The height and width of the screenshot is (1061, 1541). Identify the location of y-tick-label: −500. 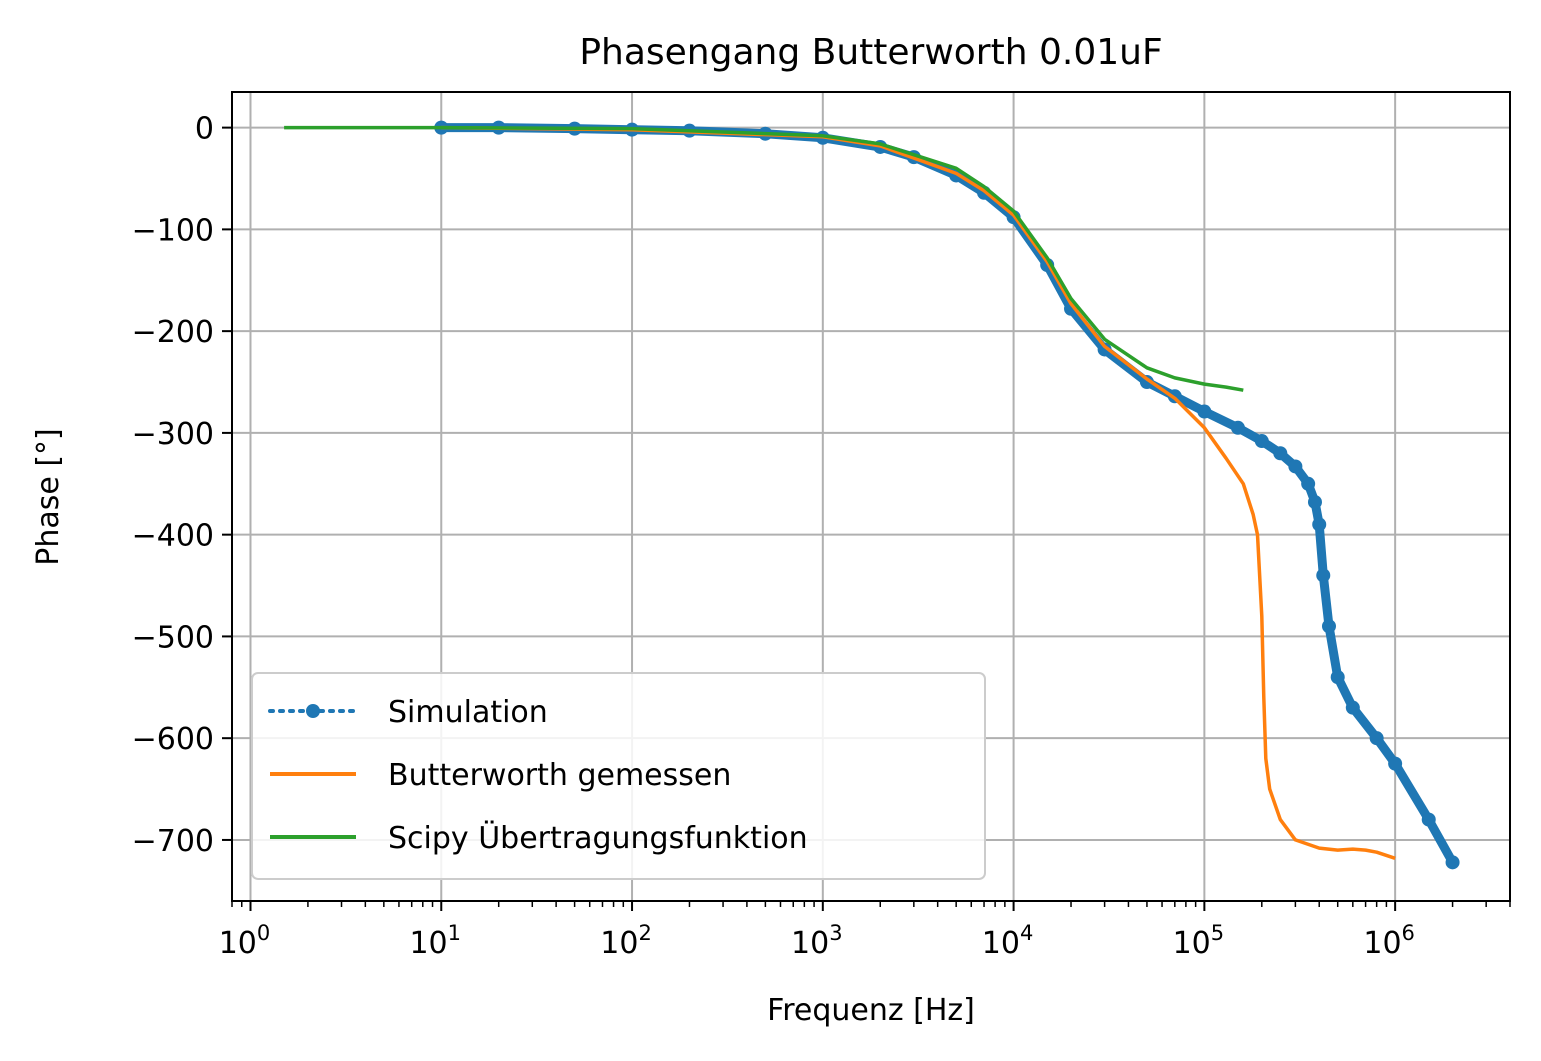
(173, 637).